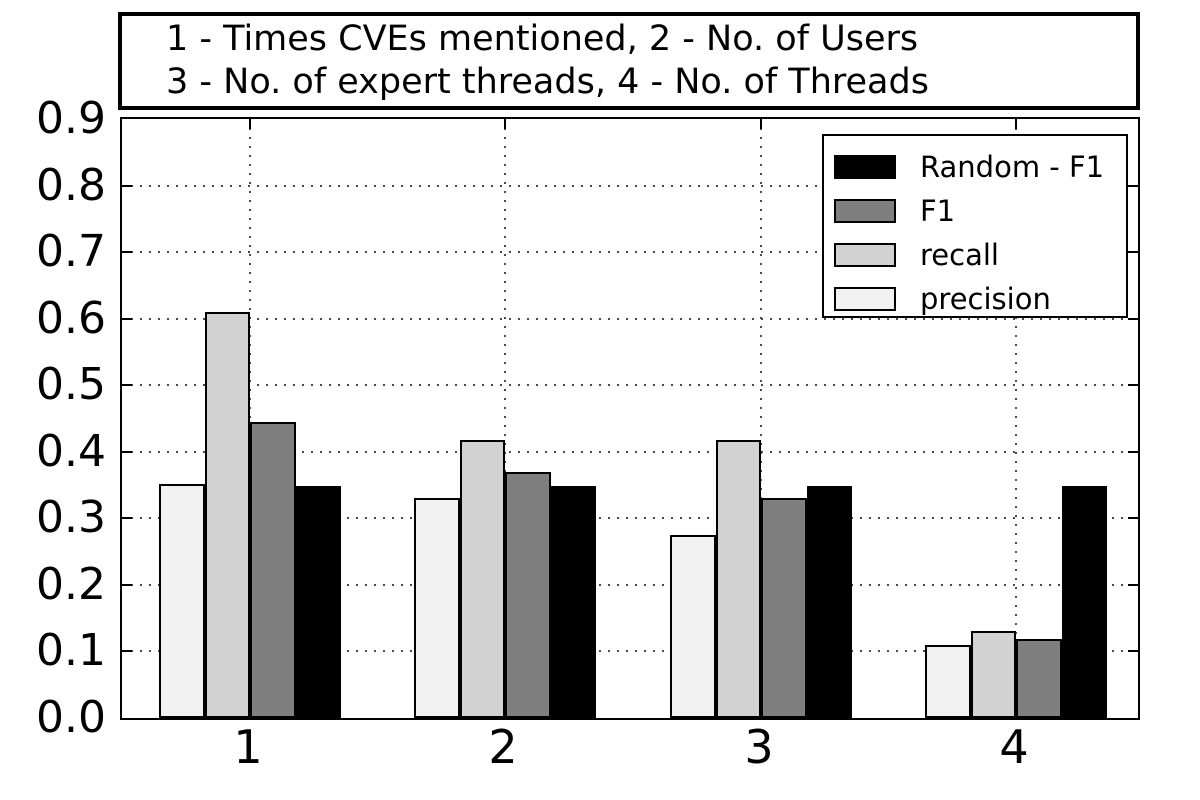 This screenshot has height=800, width=1200. I want to click on y-tick-label: 0.1, so click(71, 651).